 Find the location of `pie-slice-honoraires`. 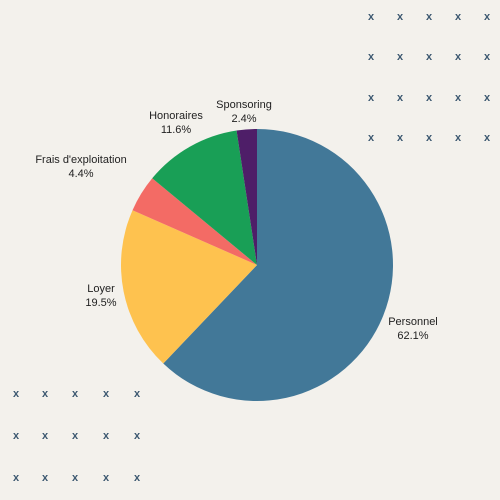

pie-slice-honoraires is located at coordinates (204, 197).